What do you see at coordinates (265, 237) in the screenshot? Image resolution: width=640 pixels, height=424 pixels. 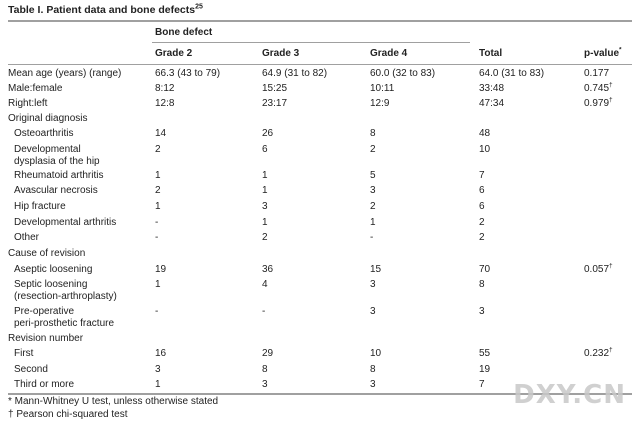 I see `cell-grade-3: 2` at bounding box center [265, 237].